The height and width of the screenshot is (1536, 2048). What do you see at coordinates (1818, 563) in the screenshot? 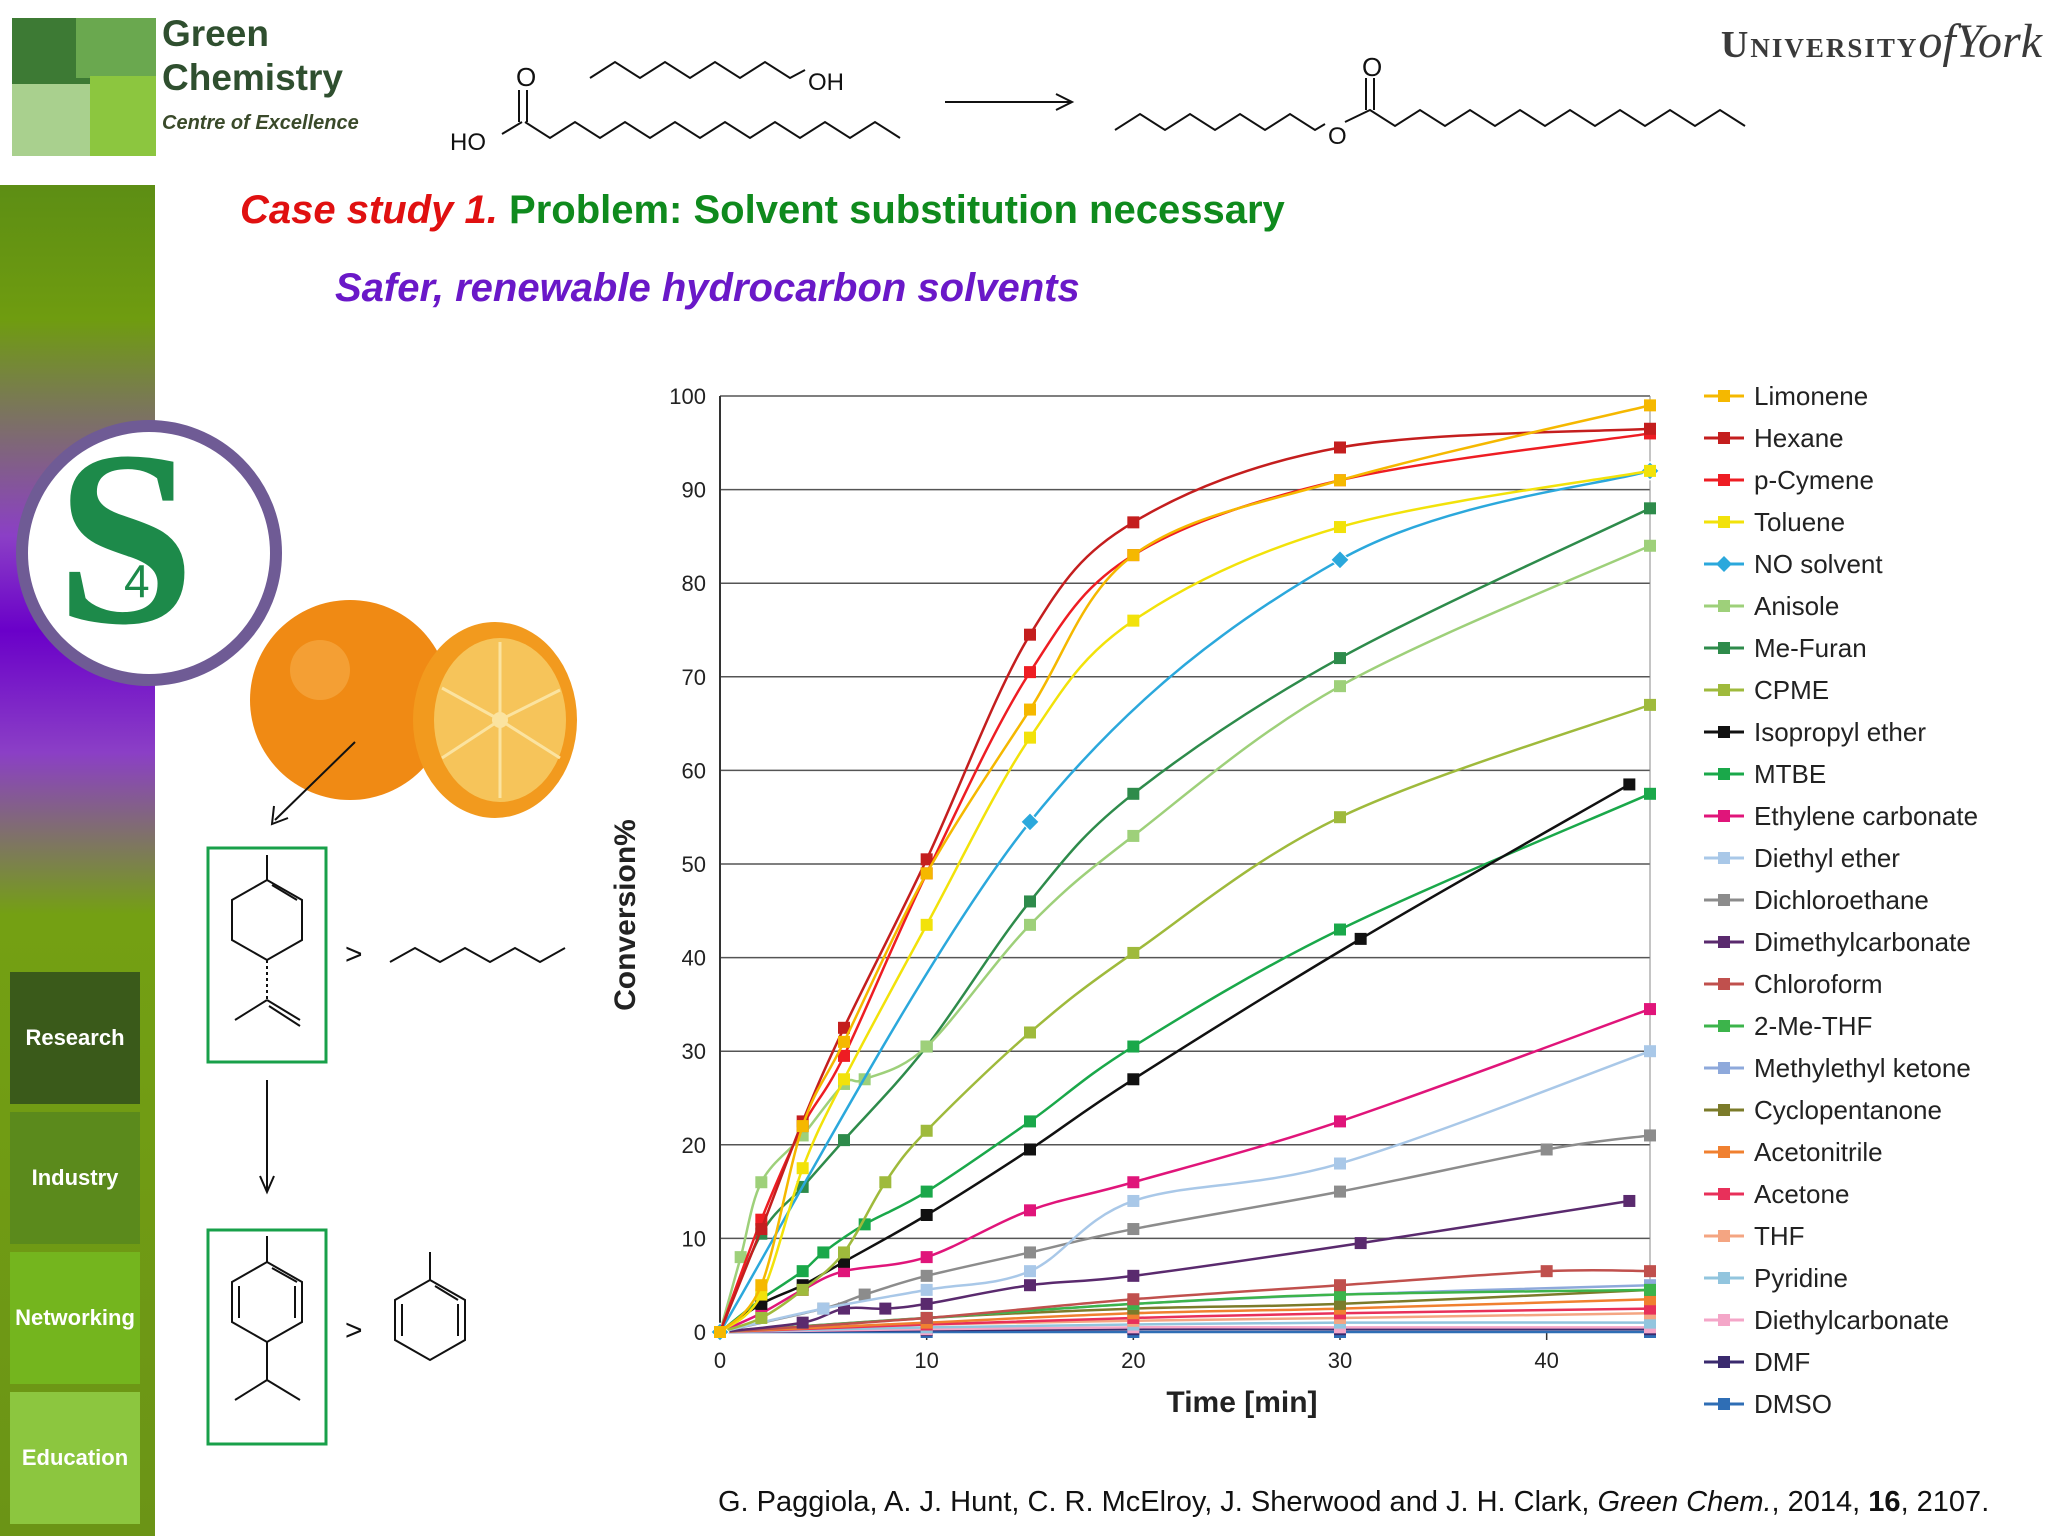
I see `legend-label-no-solvent: NO solvent` at bounding box center [1818, 563].